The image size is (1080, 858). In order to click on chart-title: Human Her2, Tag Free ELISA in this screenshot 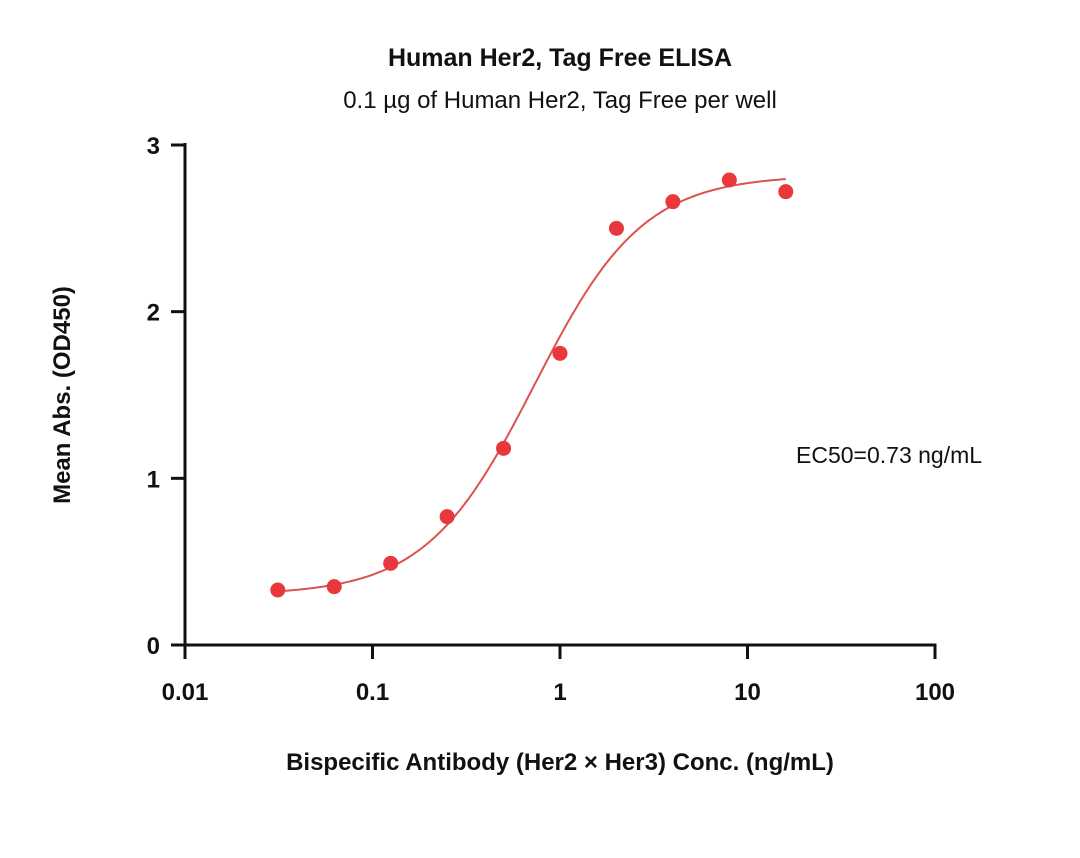, I will do `click(560, 58)`.